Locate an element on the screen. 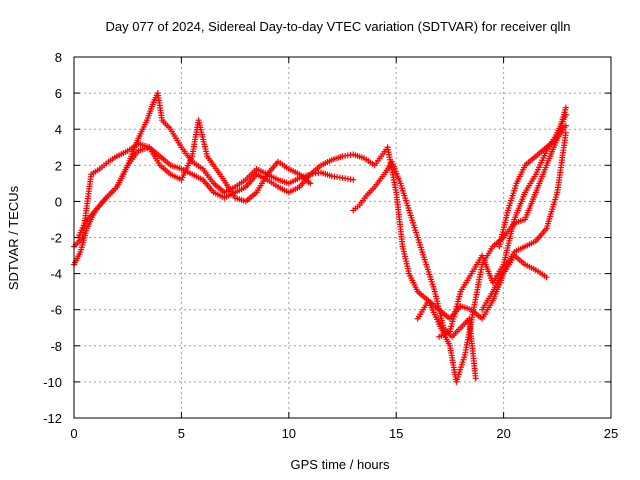 Image resolution: width=640 pixels, height=480 pixels. x-tick-label: 20 is located at coordinates (503, 433).